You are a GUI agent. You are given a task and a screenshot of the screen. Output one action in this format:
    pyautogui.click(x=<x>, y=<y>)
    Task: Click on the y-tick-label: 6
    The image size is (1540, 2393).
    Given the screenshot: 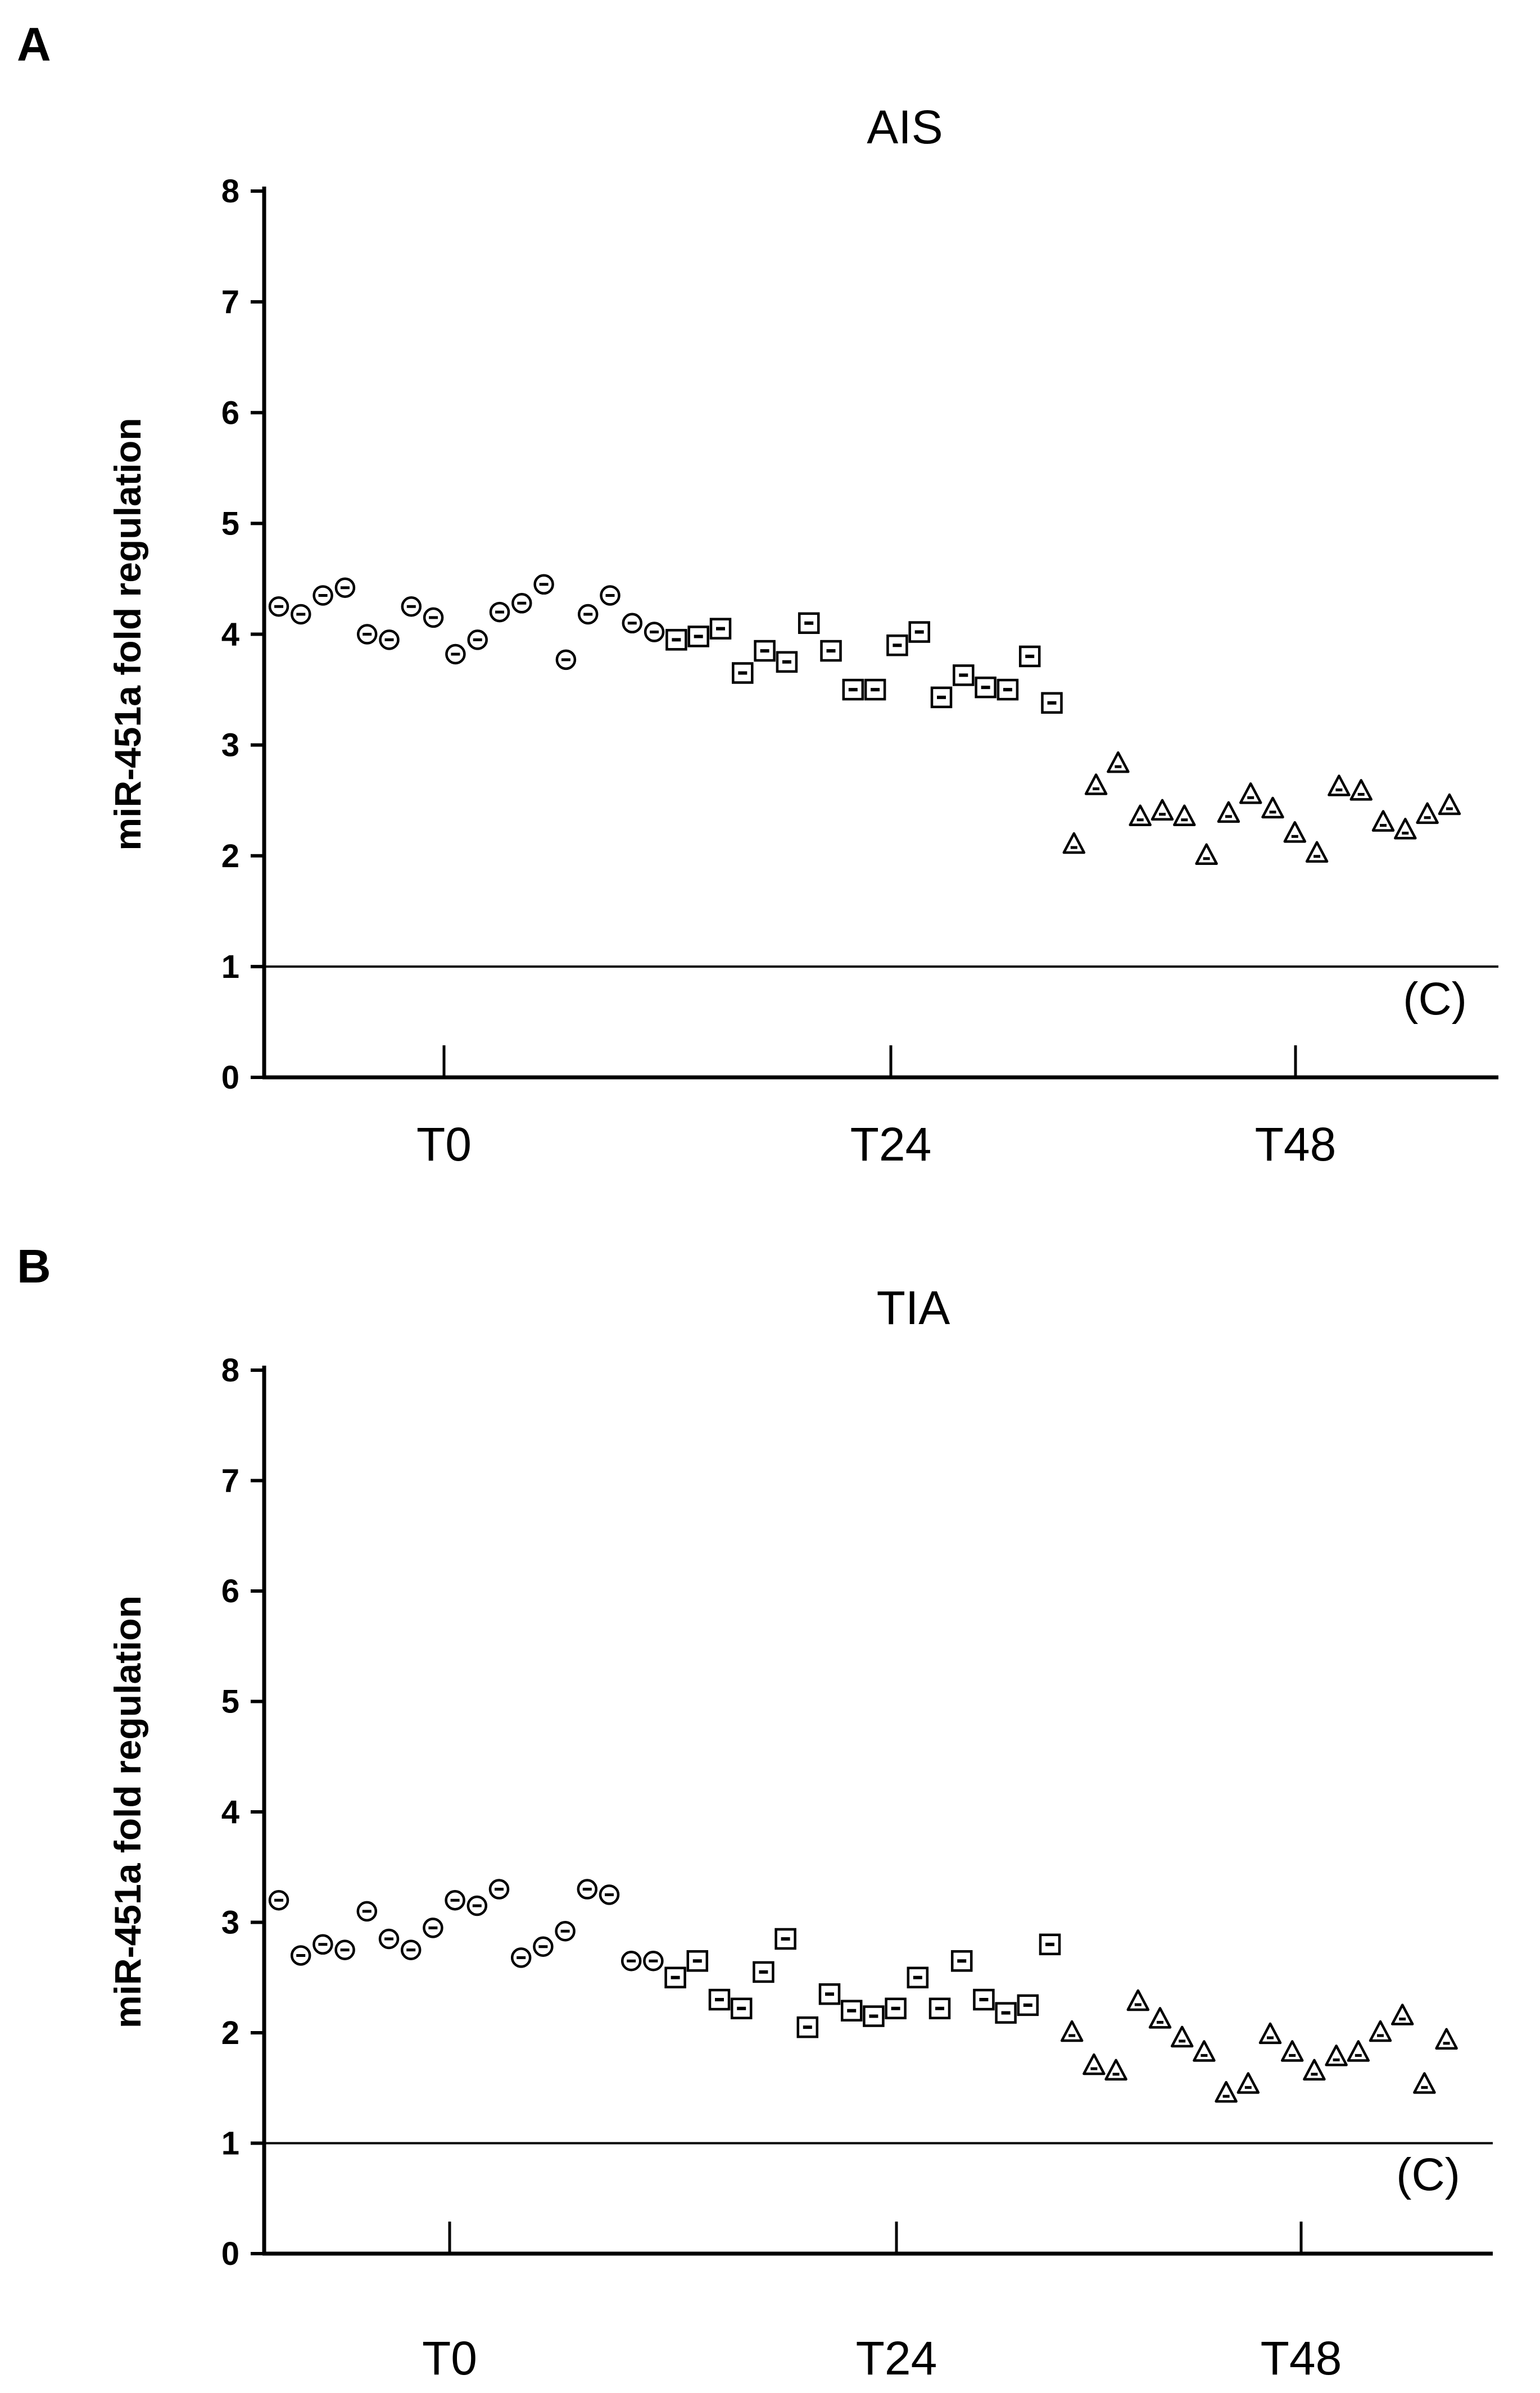 What is the action you would take?
    pyautogui.click(x=230, y=413)
    